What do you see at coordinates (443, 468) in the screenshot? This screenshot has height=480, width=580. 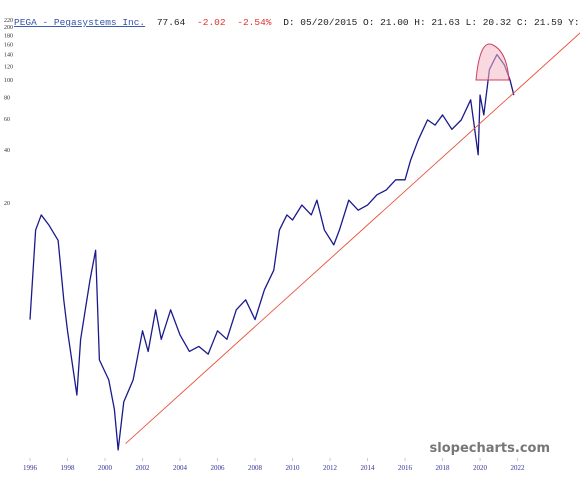 I see `x-tick-label: 2018` at bounding box center [443, 468].